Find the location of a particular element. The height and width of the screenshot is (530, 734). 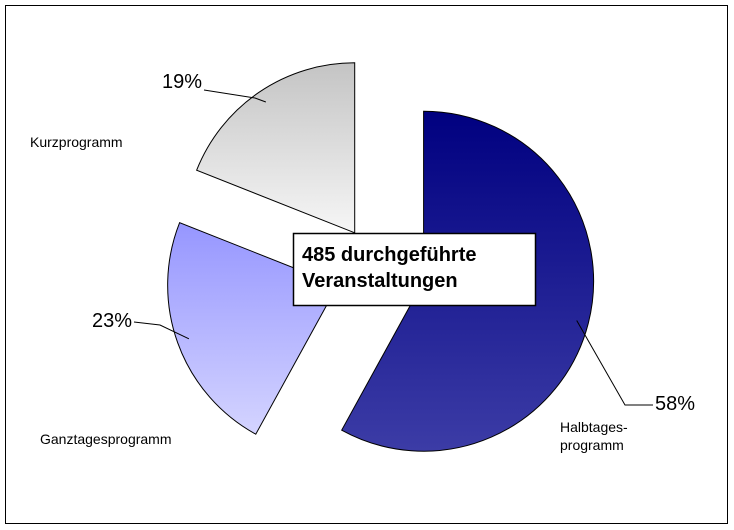

pie-slice is located at coordinates (275, 148).